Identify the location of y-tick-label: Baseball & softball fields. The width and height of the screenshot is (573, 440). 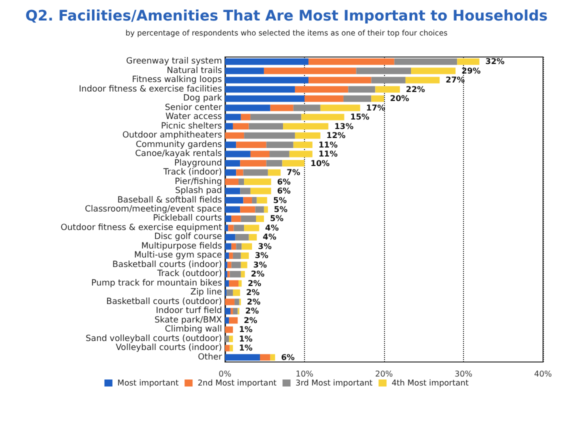
(170, 200).